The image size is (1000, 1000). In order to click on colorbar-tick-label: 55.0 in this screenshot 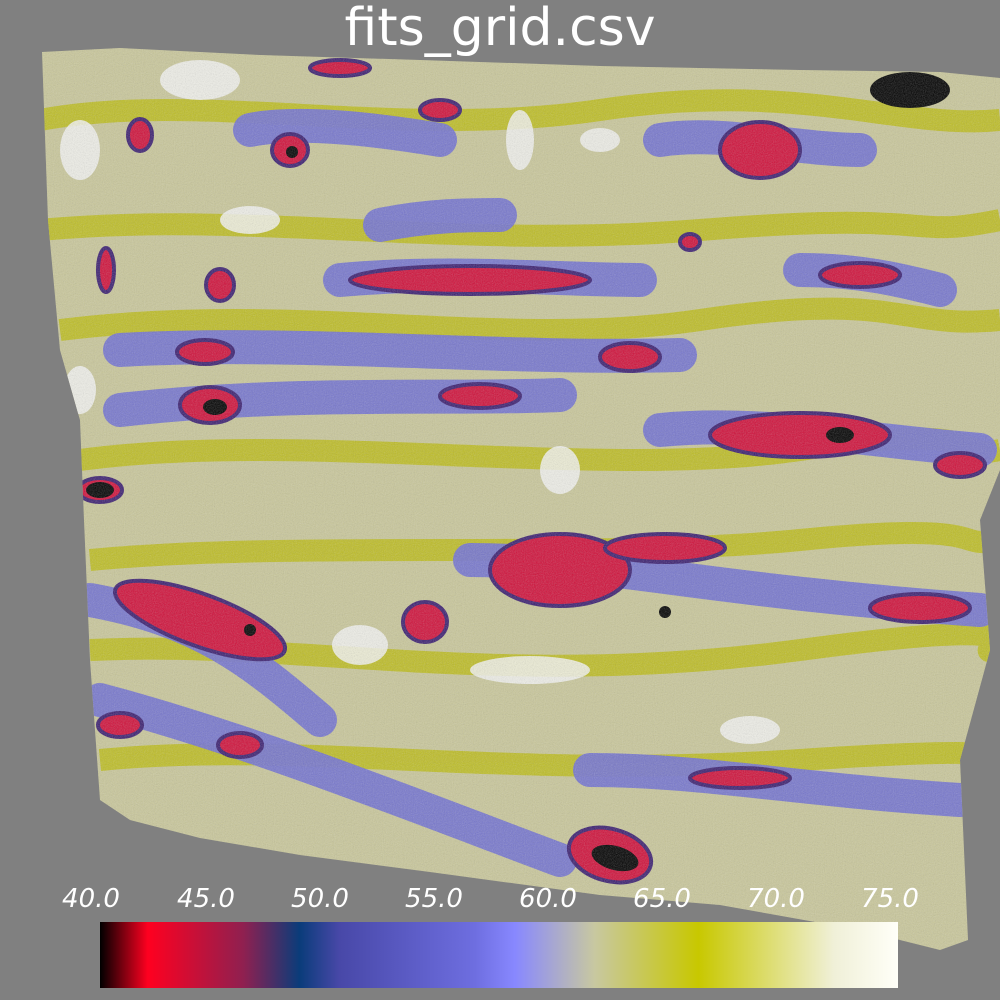, I will do `click(434, 899)`.